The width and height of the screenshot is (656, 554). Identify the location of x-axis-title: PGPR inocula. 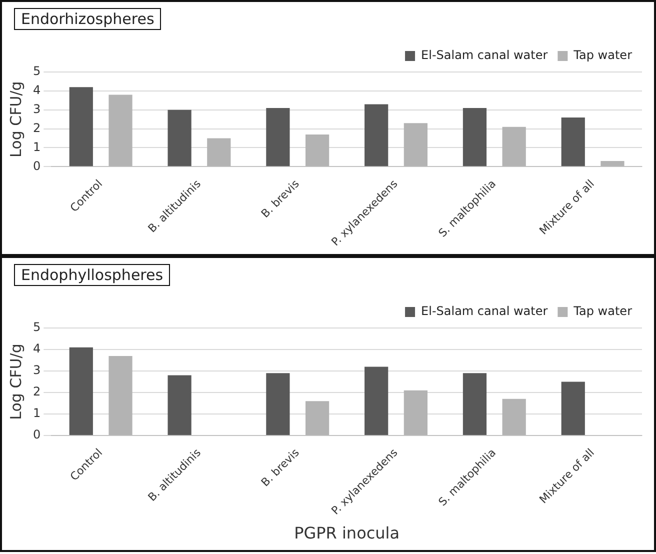
(347, 533).